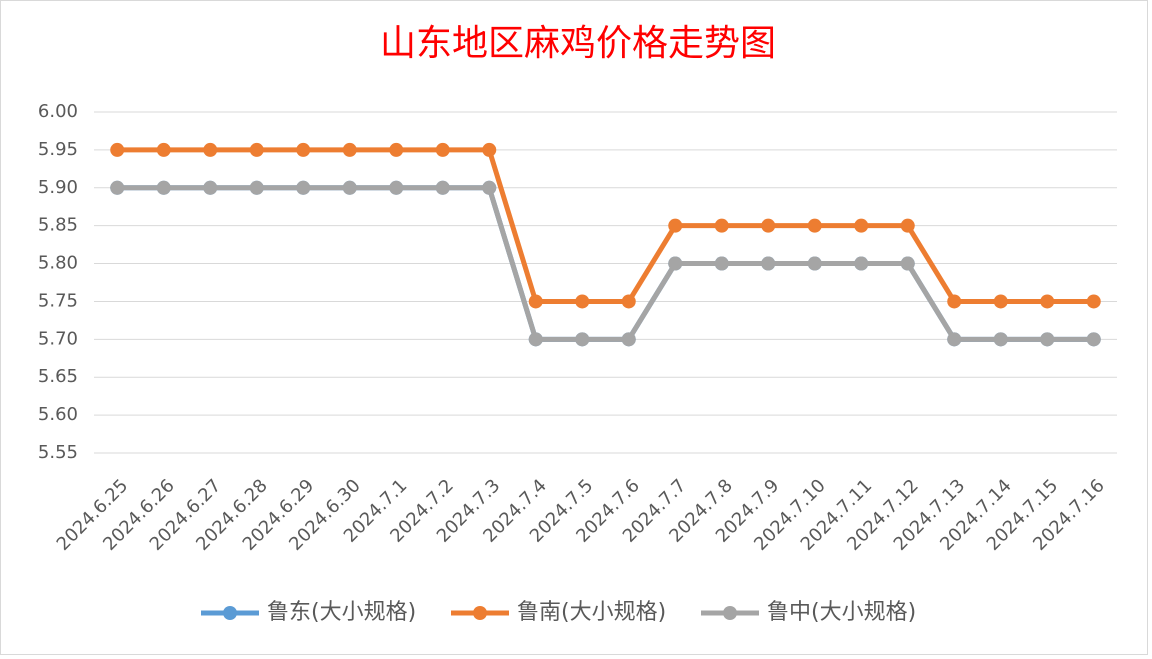  I want to click on y-tick-label: 5.65, so click(58, 376).